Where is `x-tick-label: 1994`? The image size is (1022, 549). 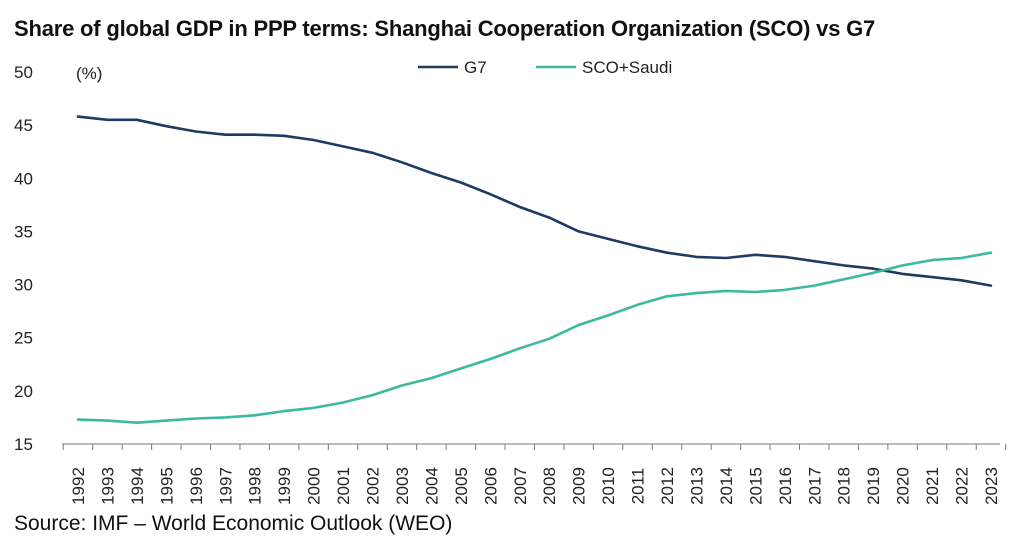
x-tick-label: 1994 is located at coordinates (137, 486).